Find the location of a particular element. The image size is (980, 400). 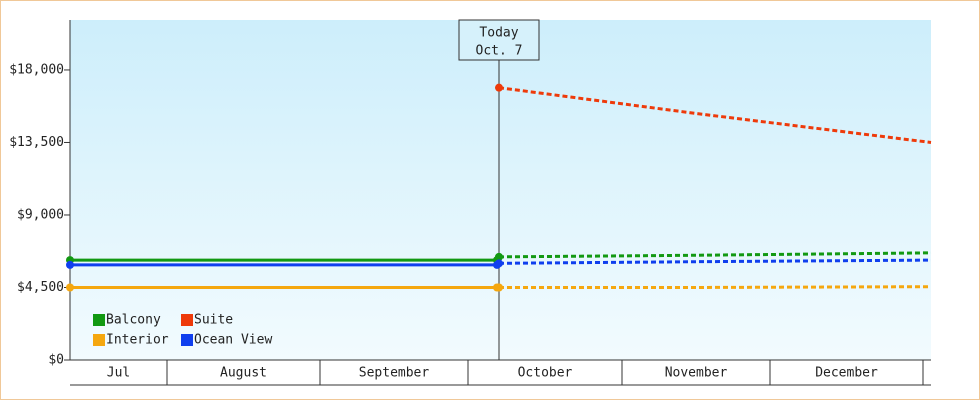

x-tick-label: September is located at coordinates (394, 373).